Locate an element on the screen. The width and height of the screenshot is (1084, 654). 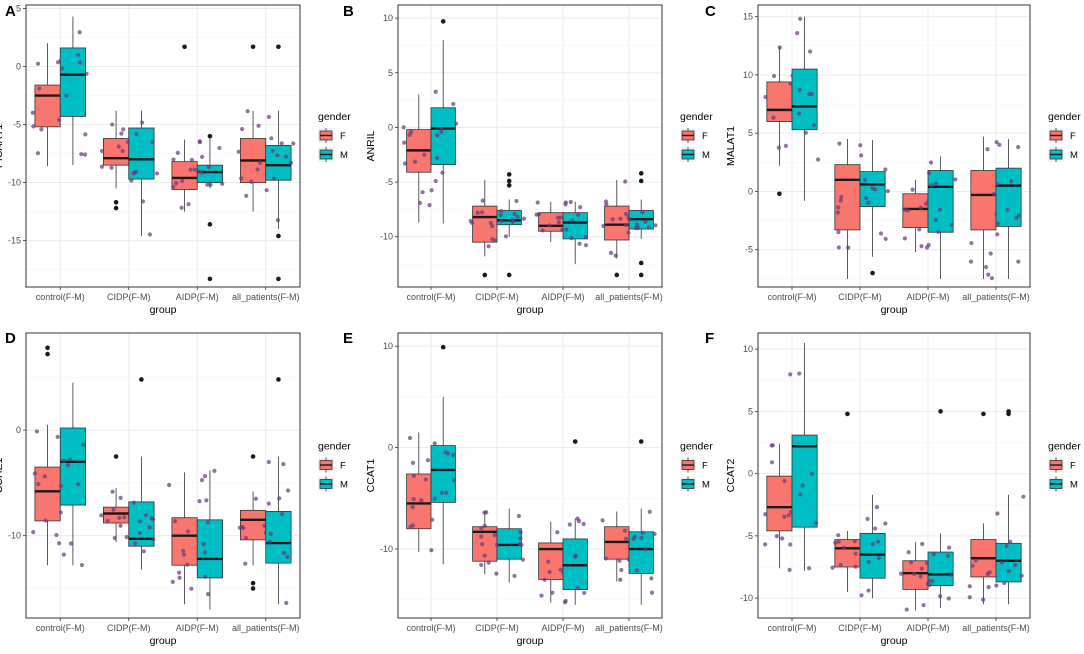
legend-key-f: F is located at coordinates (332, 465).